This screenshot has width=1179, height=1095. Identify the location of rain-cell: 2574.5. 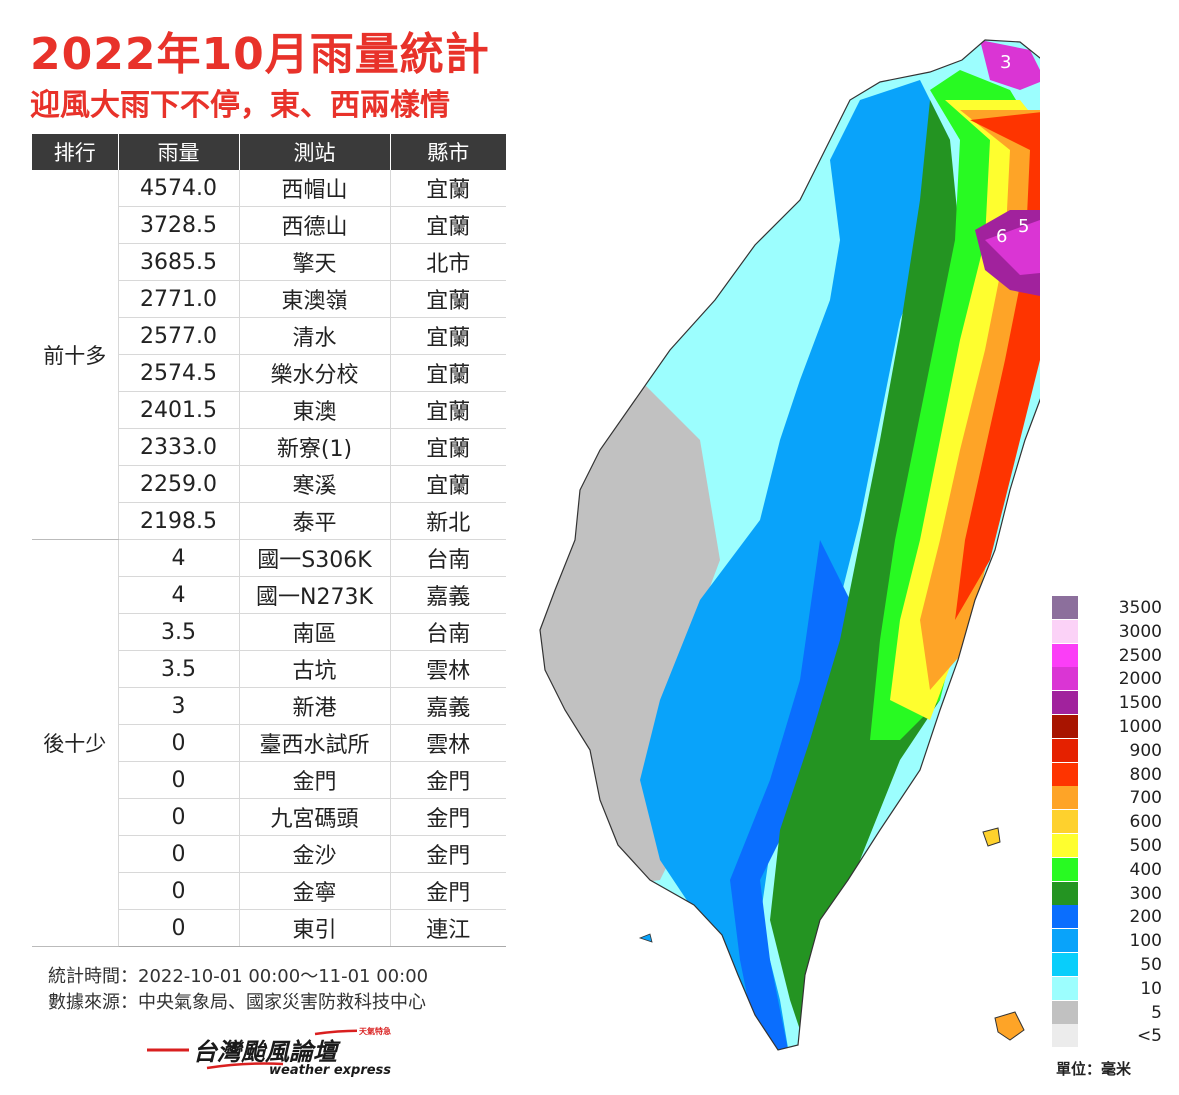
(179, 373).